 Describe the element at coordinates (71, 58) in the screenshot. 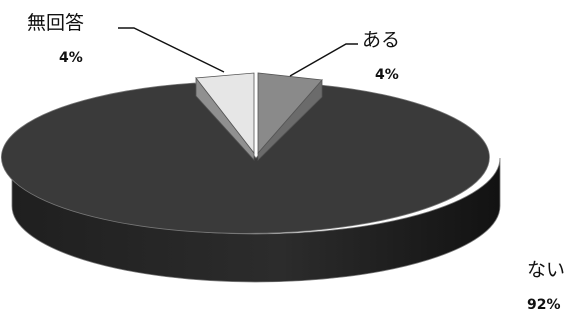

I see `label-mukaitou-value: 4%` at that location.